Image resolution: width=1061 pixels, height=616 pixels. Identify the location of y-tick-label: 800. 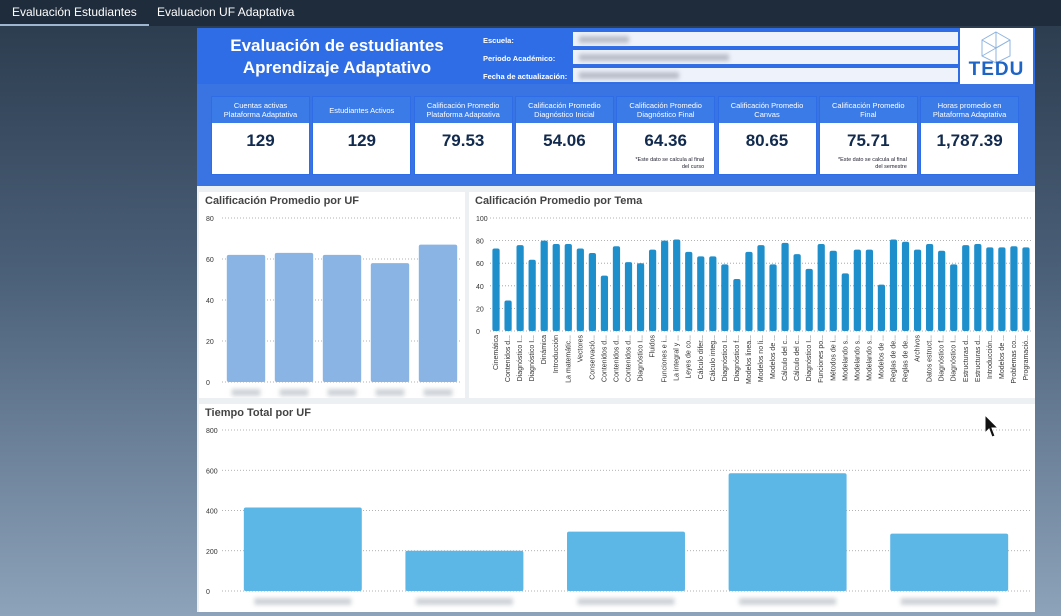
(212, 431).